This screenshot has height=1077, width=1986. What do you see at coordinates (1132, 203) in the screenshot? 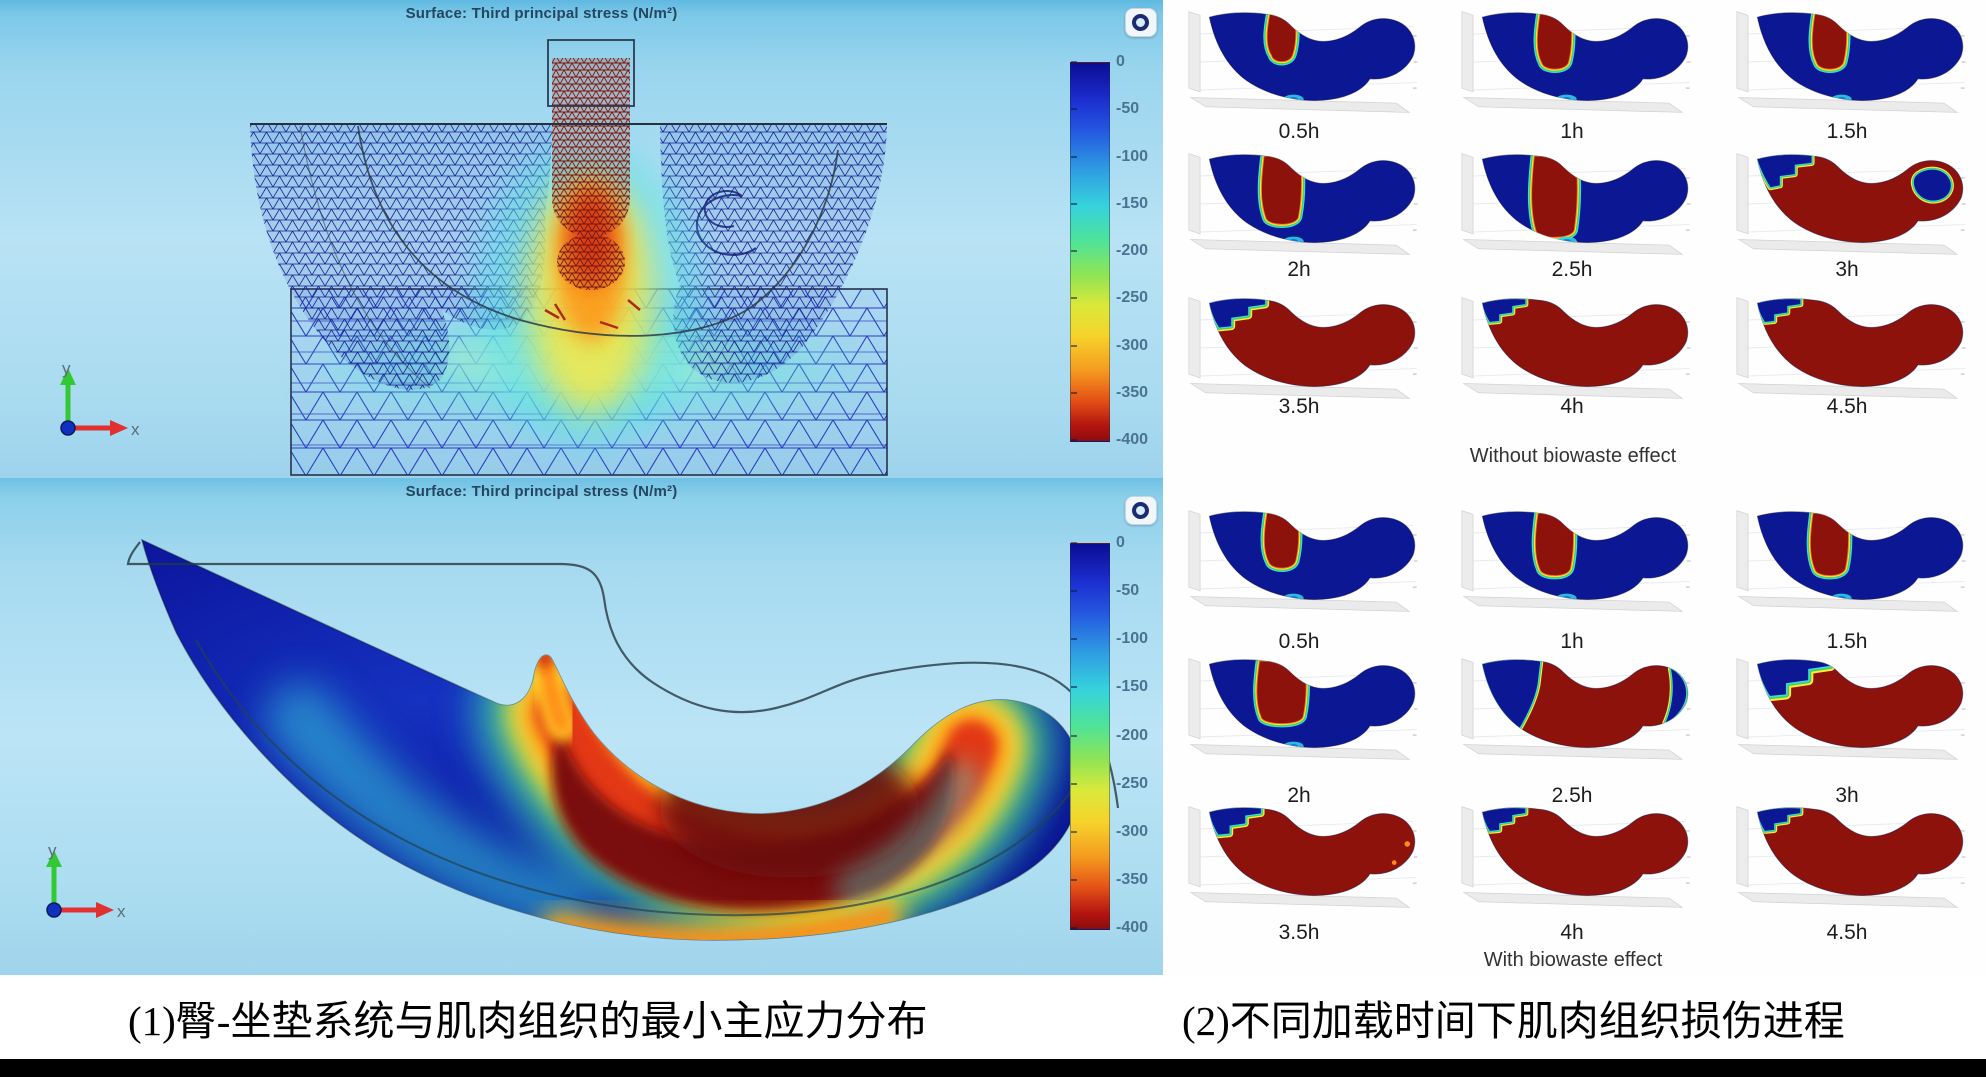
I see `colorbar-tick-label: -150` at bounding box center [1132, 203].